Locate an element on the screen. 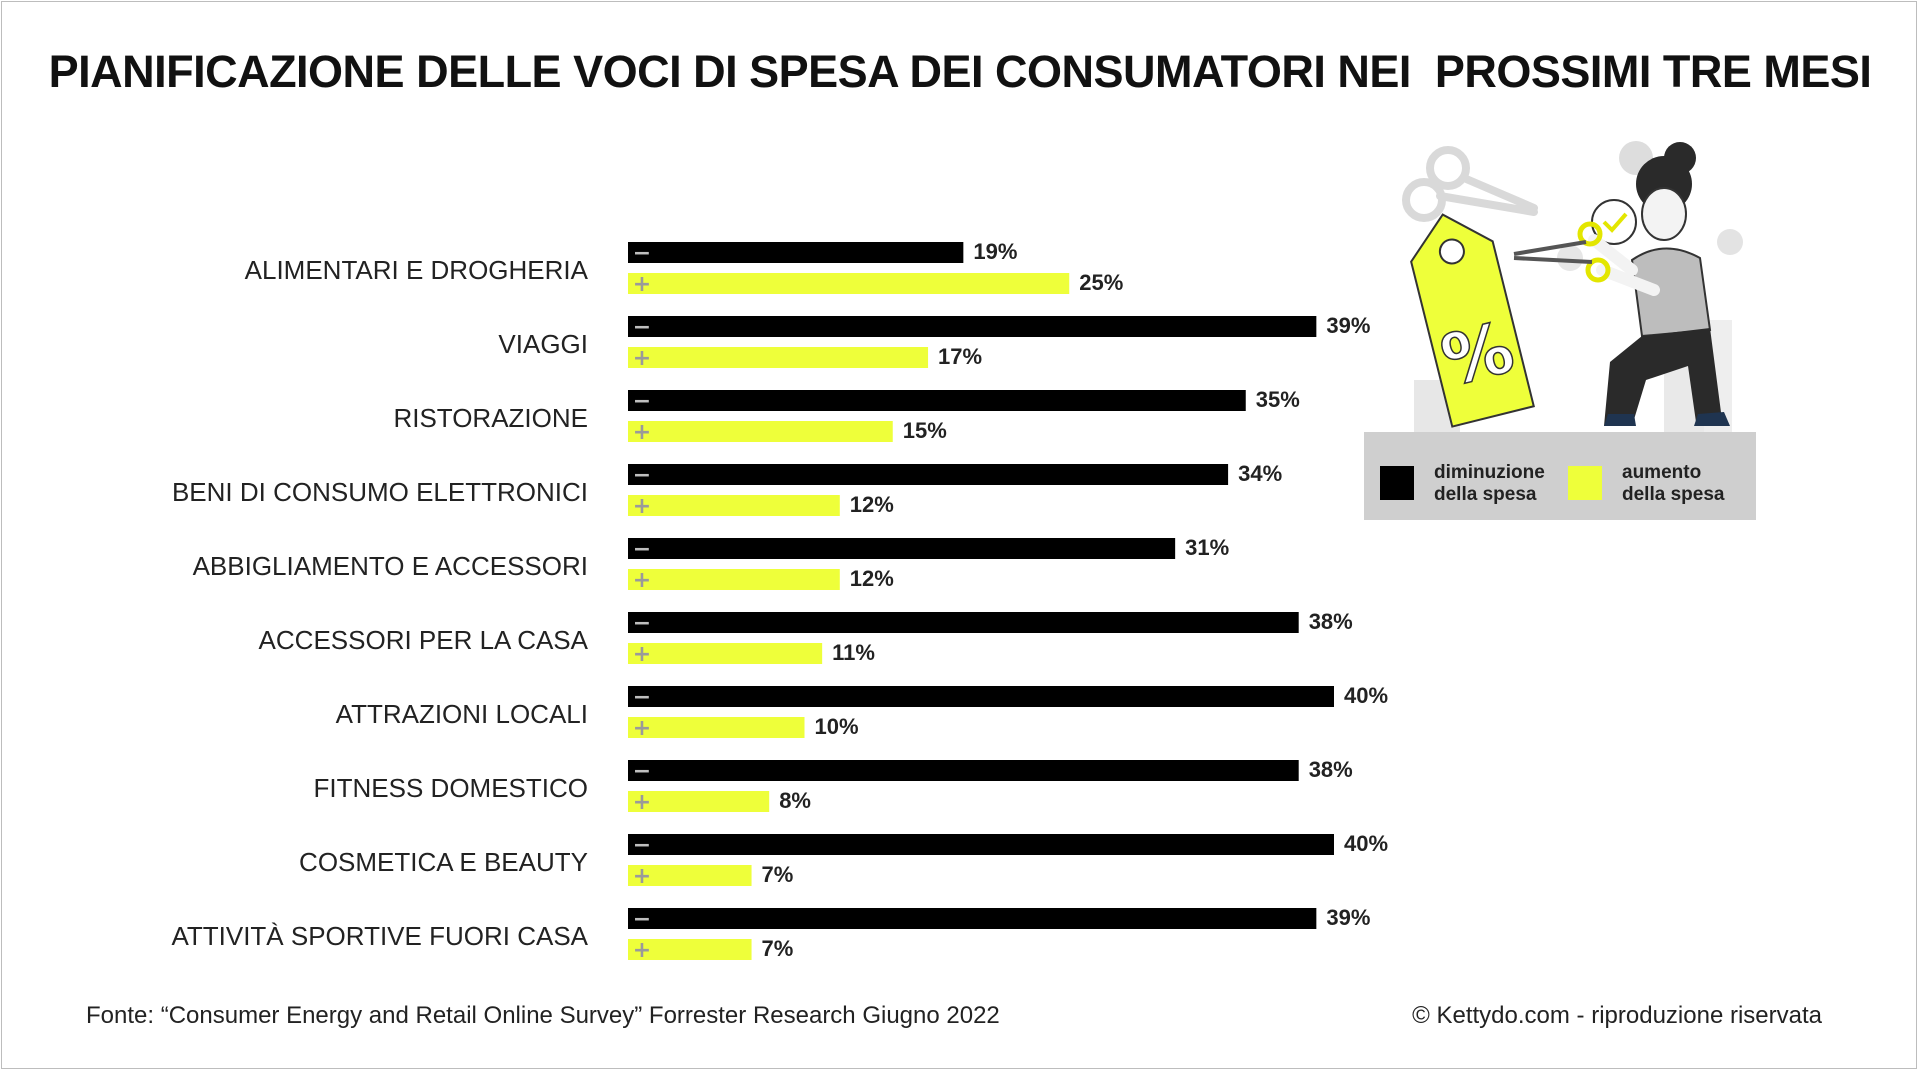  legend-label-decrease: diminuzione della spesa is located at coordinates (1504, 484).